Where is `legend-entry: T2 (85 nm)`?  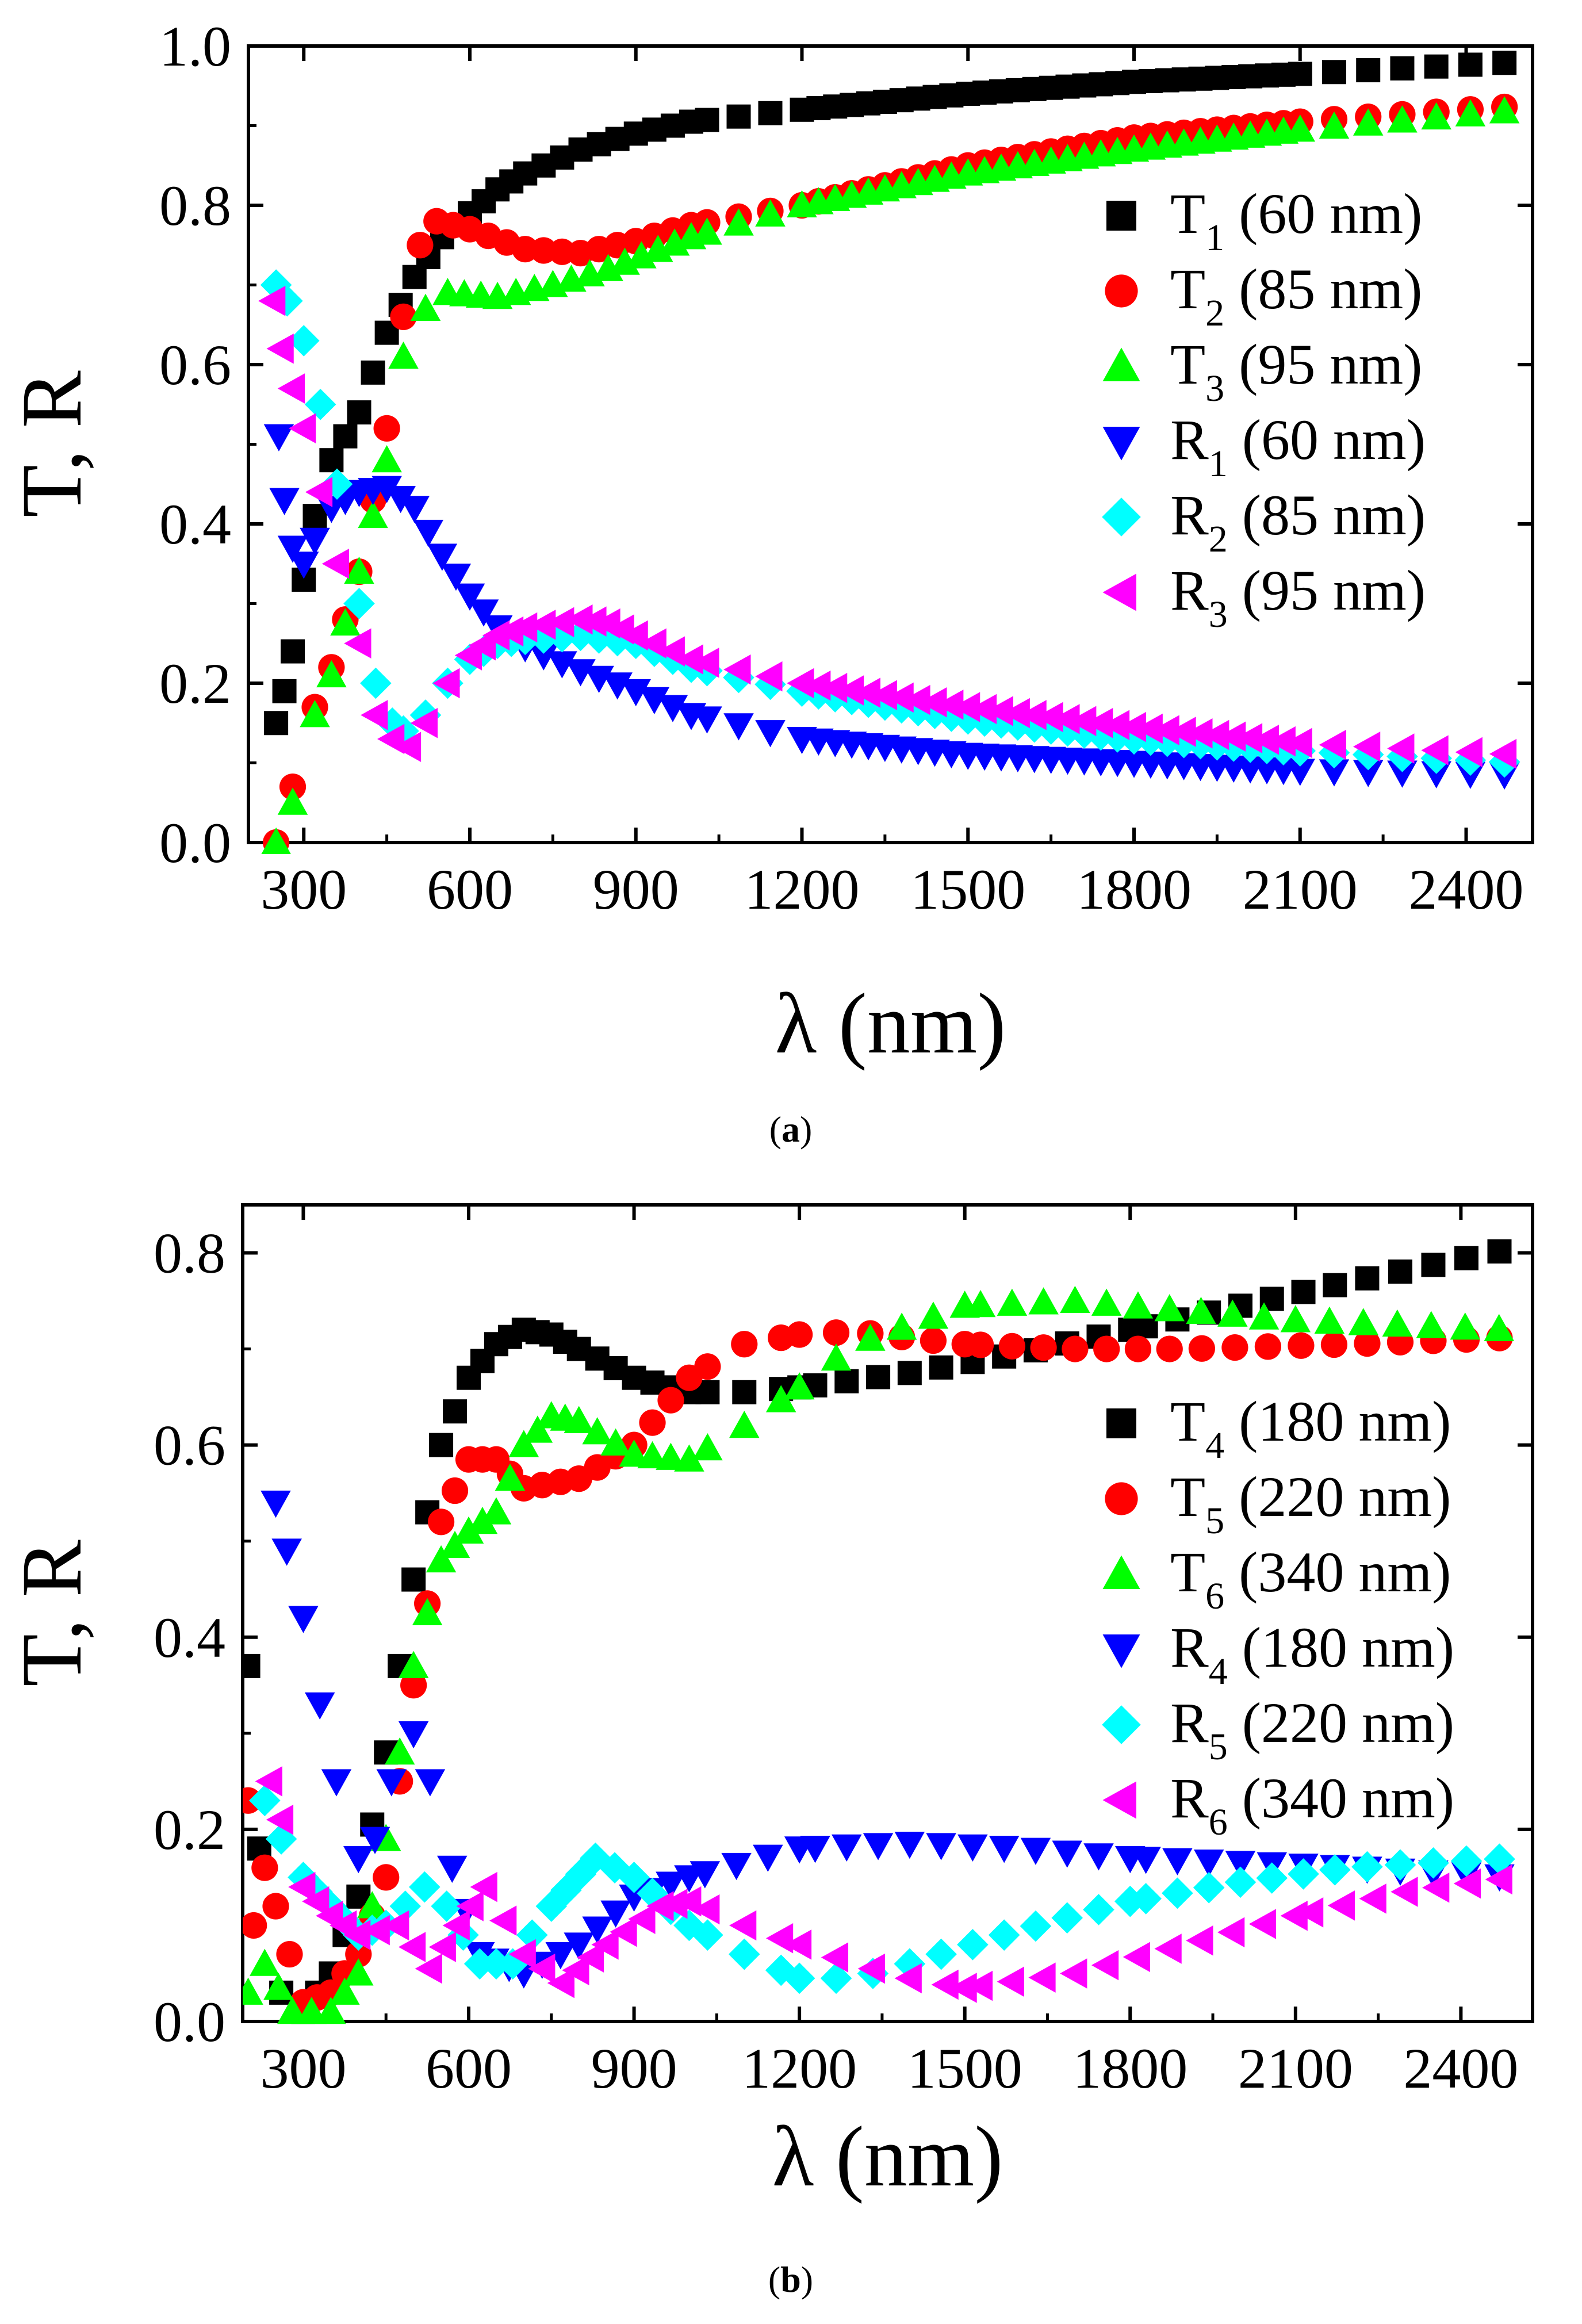 legend-entry: T2 (85 nm) is located at coordinates (1296, 295).